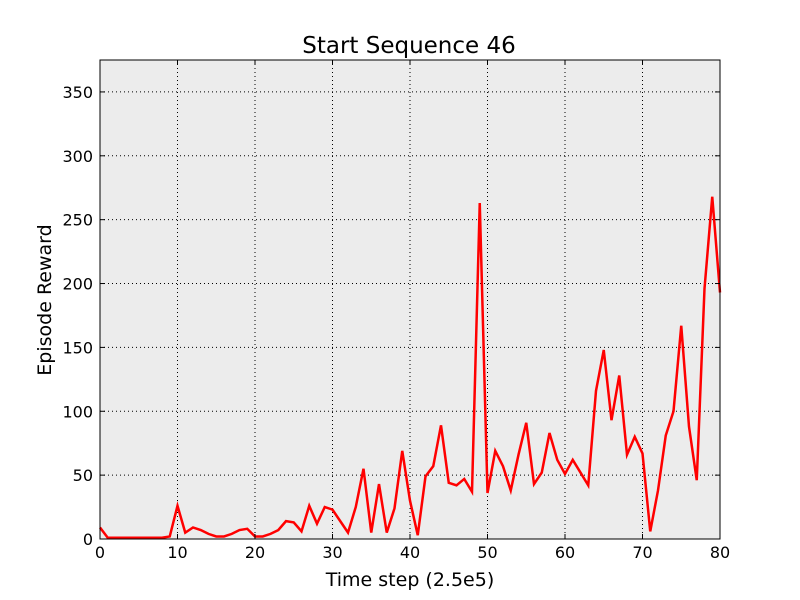  What do you see at coordinates (177, 552) in the screenshot?
I see `x-tick-label: 10` at bounding box center [177, 552].